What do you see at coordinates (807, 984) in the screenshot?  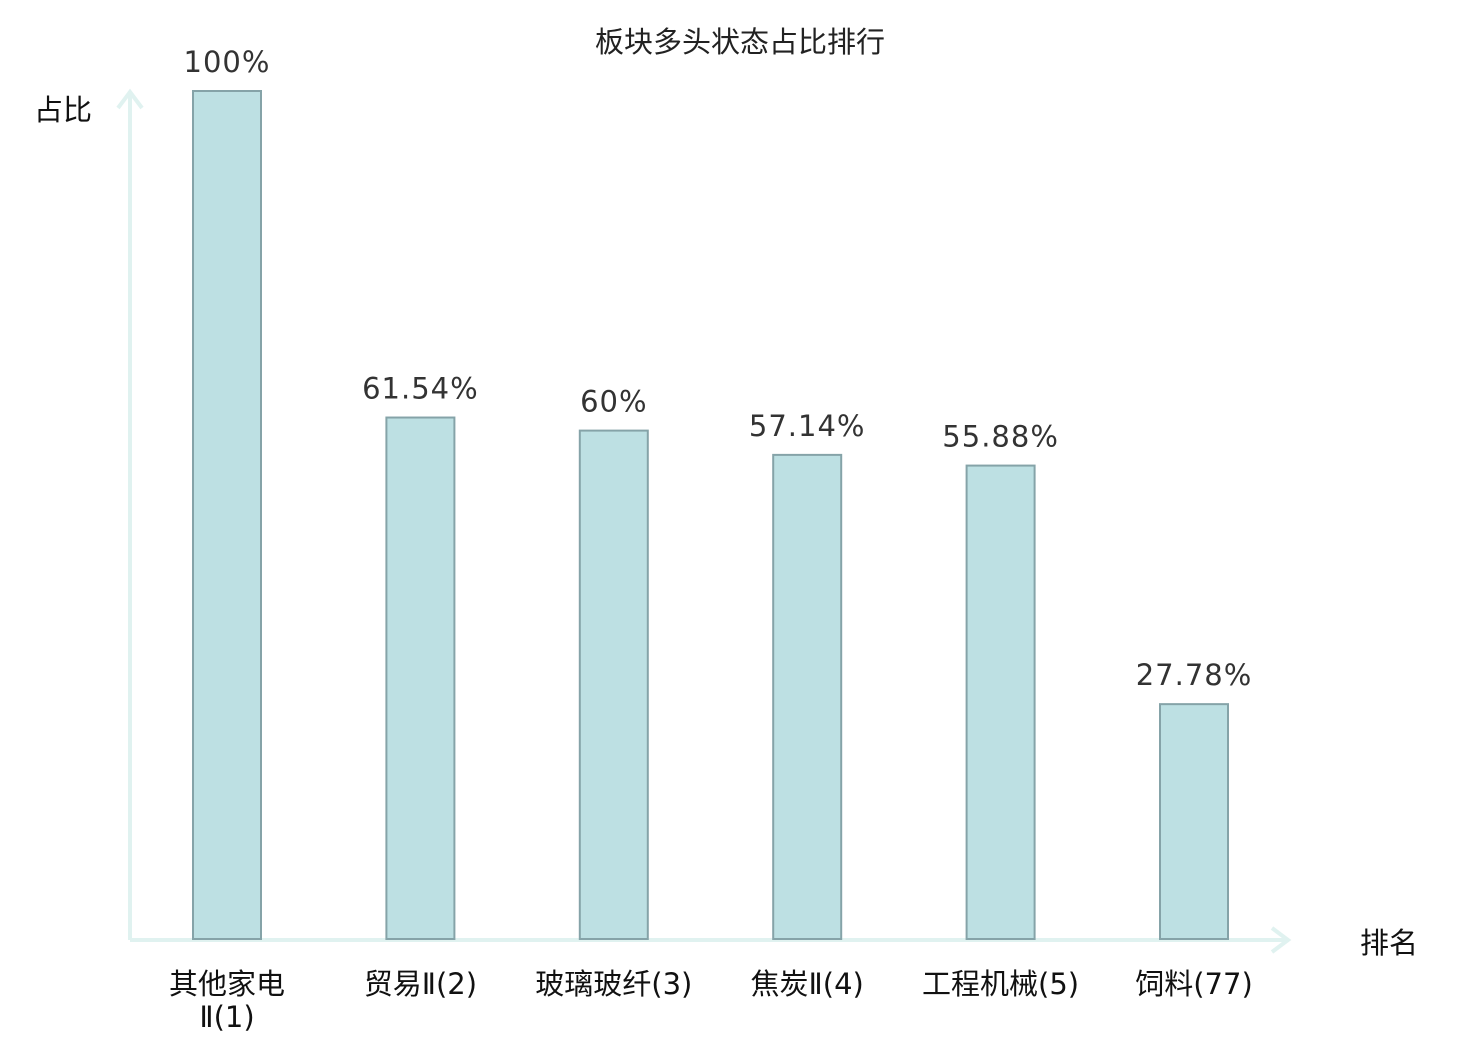 I see `category-label-3: 焦炭Ⅱ(4)` at bounding box center [807, 984].